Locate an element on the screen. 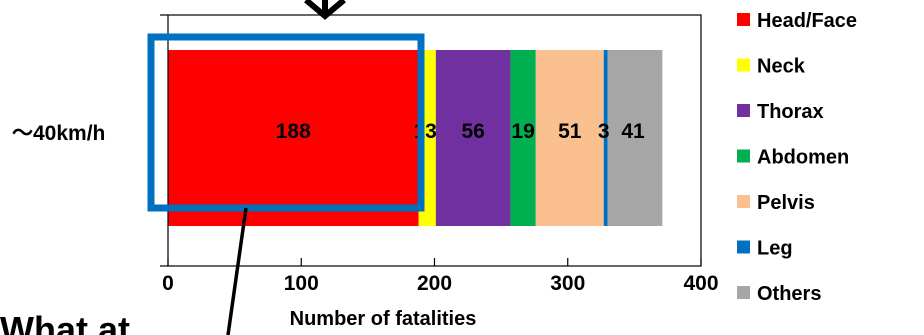 The width and height of the screenshot is (924, 335). legend-label: Leg is located at coordinates (775, 249).